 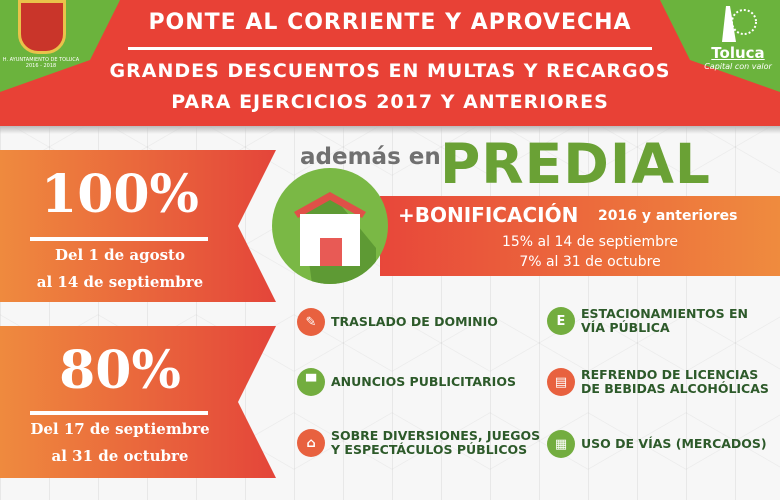 I want to click on item-label: USO DE VÍAS (MERCADOS), so click(x=674, y=443).